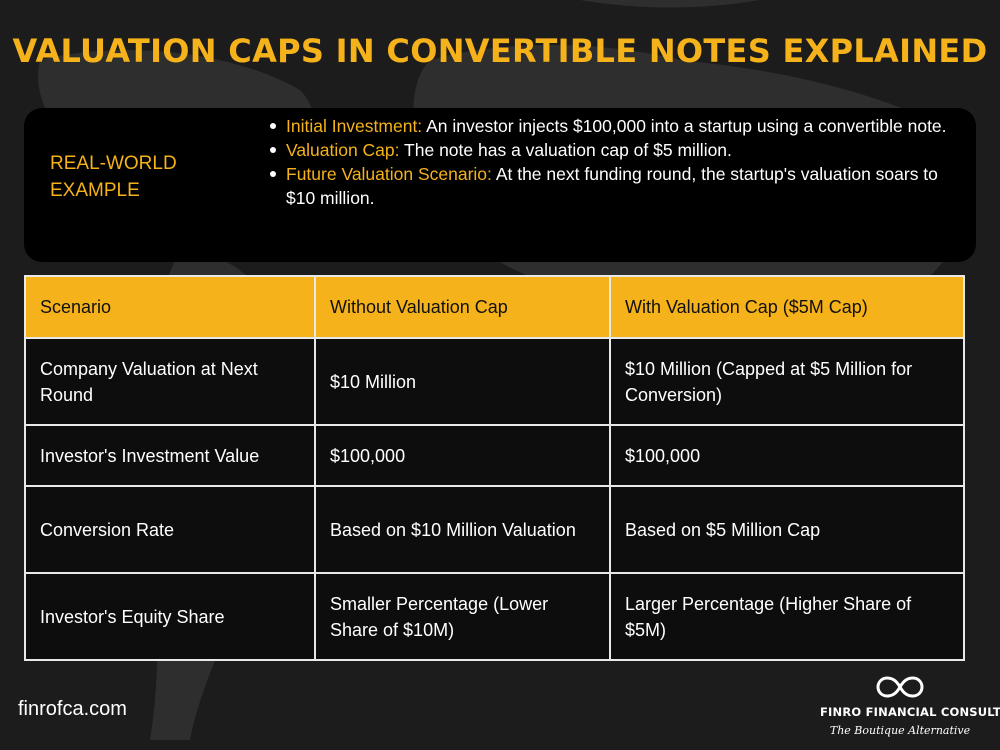 This screenshot has width=1000, height=750. Describe the element at coordinates (787, 307) in the screenshot. I see `header-with-cap: With Valuation Cap ($5M Cap)` at that location.